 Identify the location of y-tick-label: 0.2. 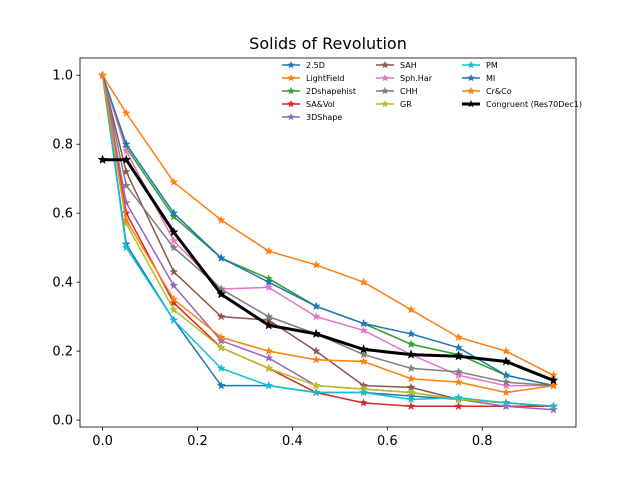
(62, 352).